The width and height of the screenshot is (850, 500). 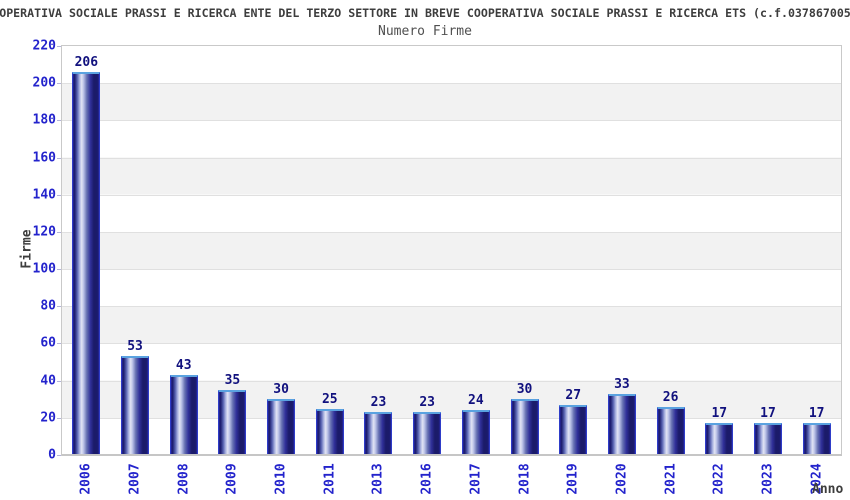 What do you see at coordinates (44, 83) in the screenshot?
I see `y-tick-label-200: 200` at bounding box center [44, 83].